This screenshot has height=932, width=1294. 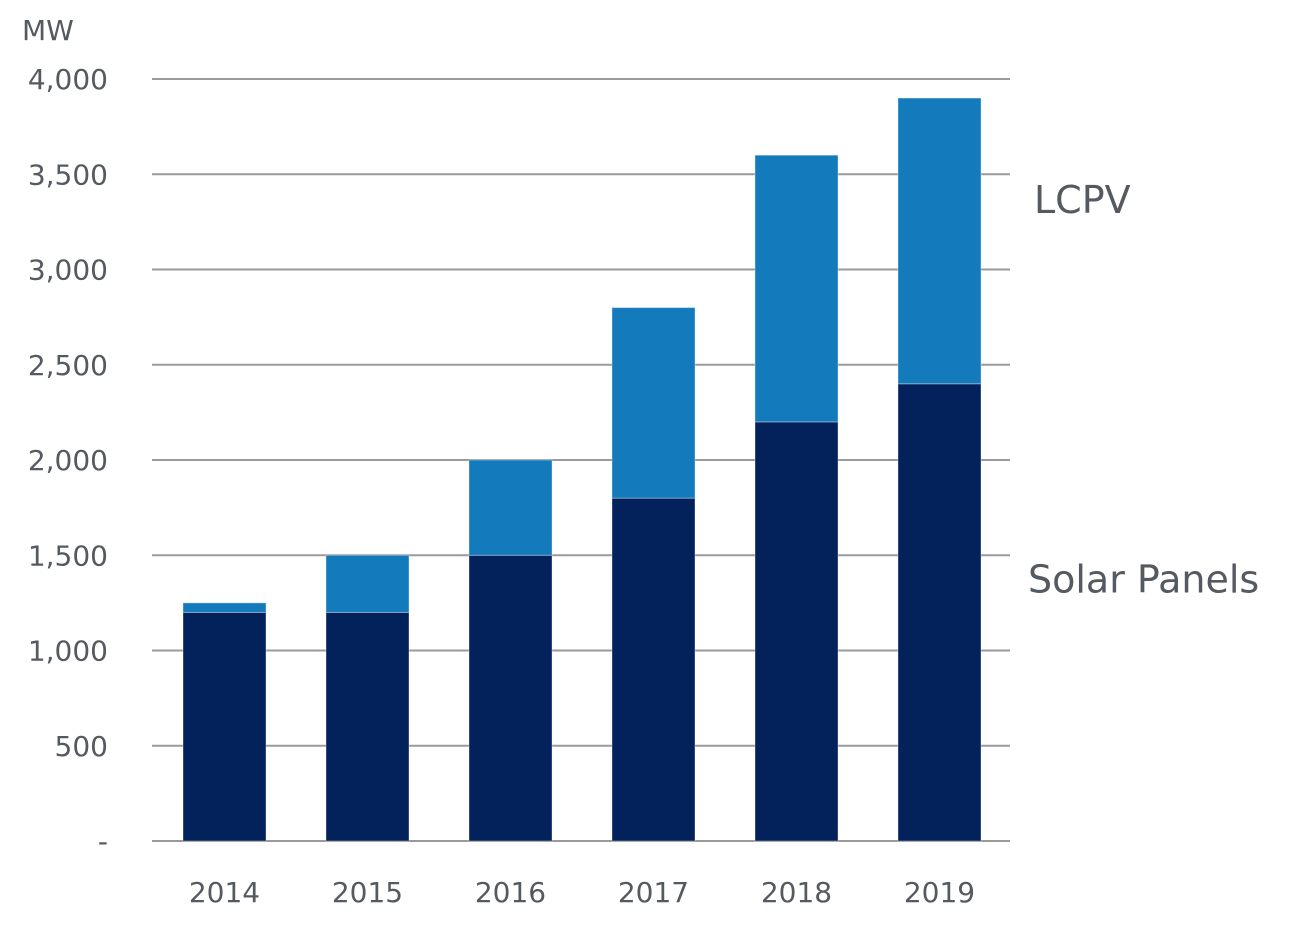 I want to click on y-axis-tick-labels: - 500 1,000 1,500 2,000 2,500 3,000 3,500 4,000, so click(x=68, y=460).